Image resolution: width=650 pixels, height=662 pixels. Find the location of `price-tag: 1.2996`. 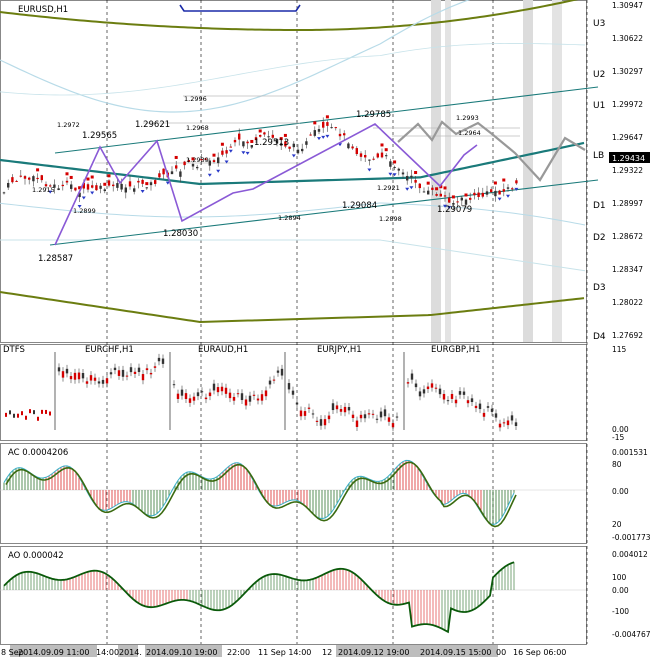

price-tag: 1.2996 is located at coordinates (195, 99).